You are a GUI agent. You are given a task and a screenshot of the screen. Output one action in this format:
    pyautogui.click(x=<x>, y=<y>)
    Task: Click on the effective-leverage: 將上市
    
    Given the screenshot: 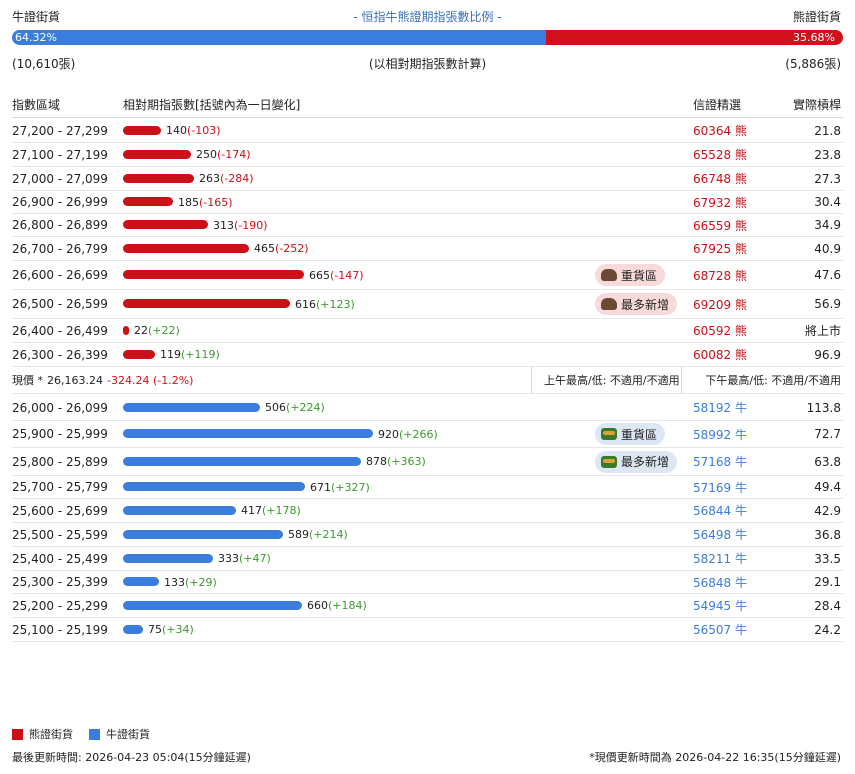 What is the action you would take?
    pyautogui.click(x=822, y=331)
    